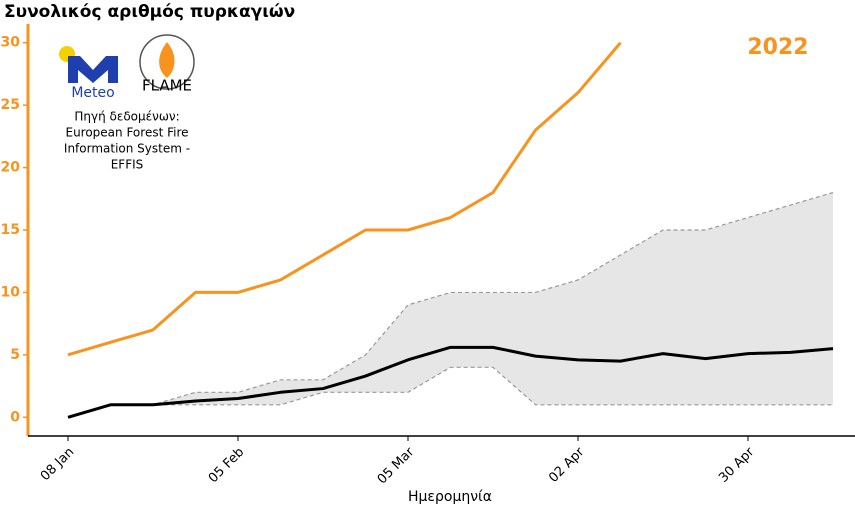  I want to click on x-tick-label: 05 Mar, so click(396, 465).